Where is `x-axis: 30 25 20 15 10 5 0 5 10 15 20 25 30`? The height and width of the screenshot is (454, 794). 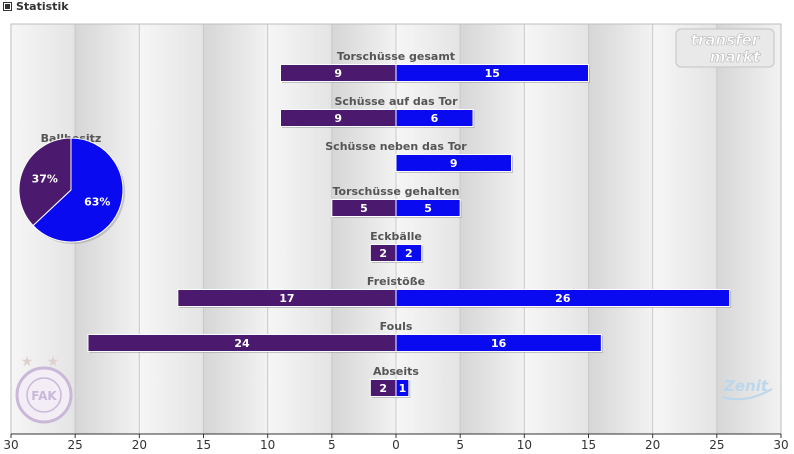
x-axis: 30 25 20 15 10 5 0 5 10 15 20 25 30 is located at coordinates (396, 442).